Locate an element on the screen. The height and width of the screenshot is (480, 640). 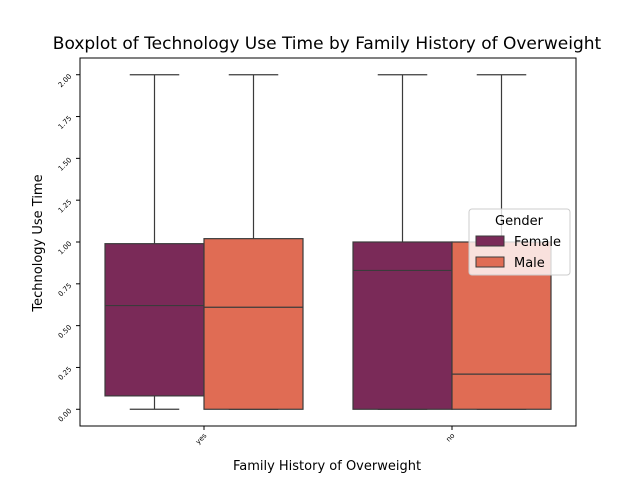
legend-swatch-female is located at coordinates (490, 241).